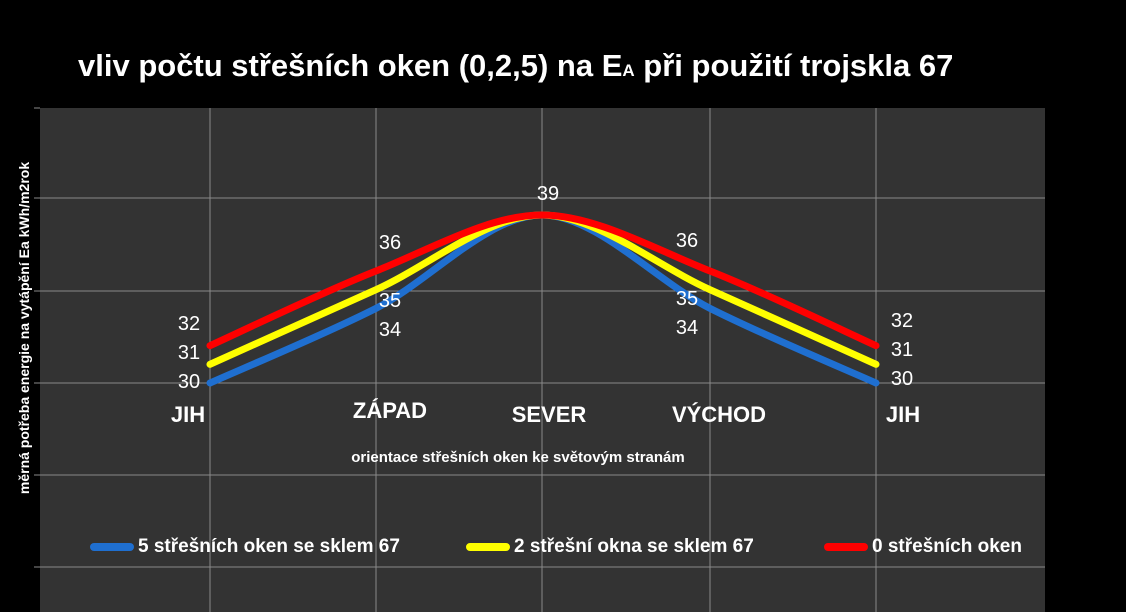  I want to click on legend-label: 0 střešních oken, so click(947, 546).